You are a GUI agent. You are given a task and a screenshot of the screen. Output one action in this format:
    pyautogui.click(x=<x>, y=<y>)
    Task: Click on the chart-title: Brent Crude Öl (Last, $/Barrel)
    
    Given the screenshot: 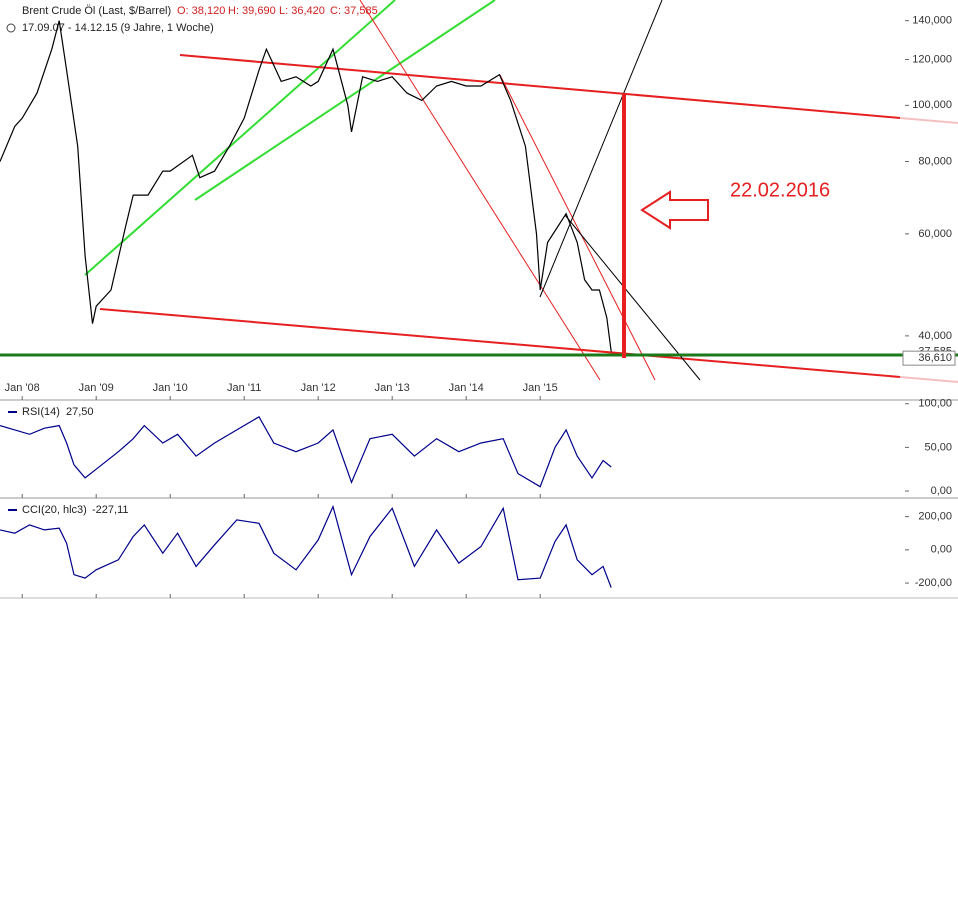 What is the action you would take?
    pyautogui.click(x=96, y=11)
    